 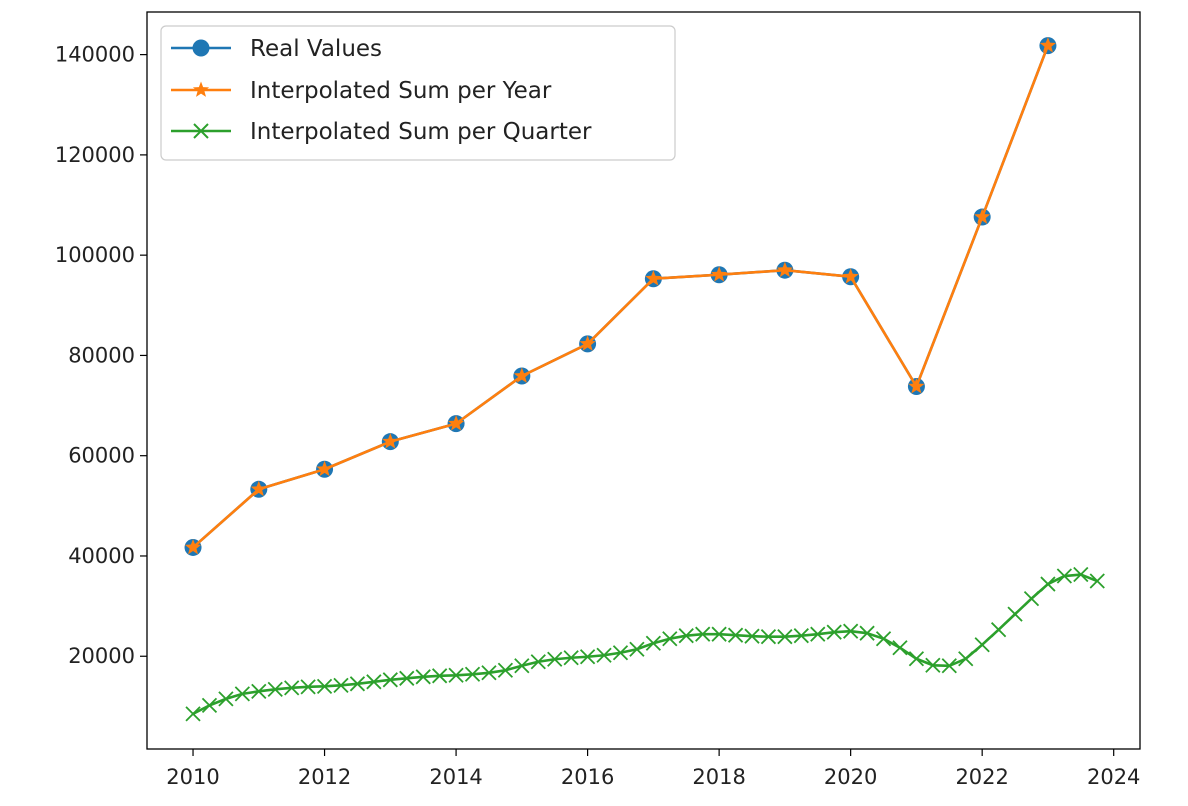 What do you see at coordinates (718, 777) in the screenshot?
I see `x-tick-label: 2018` at bounding box center [718, 777].